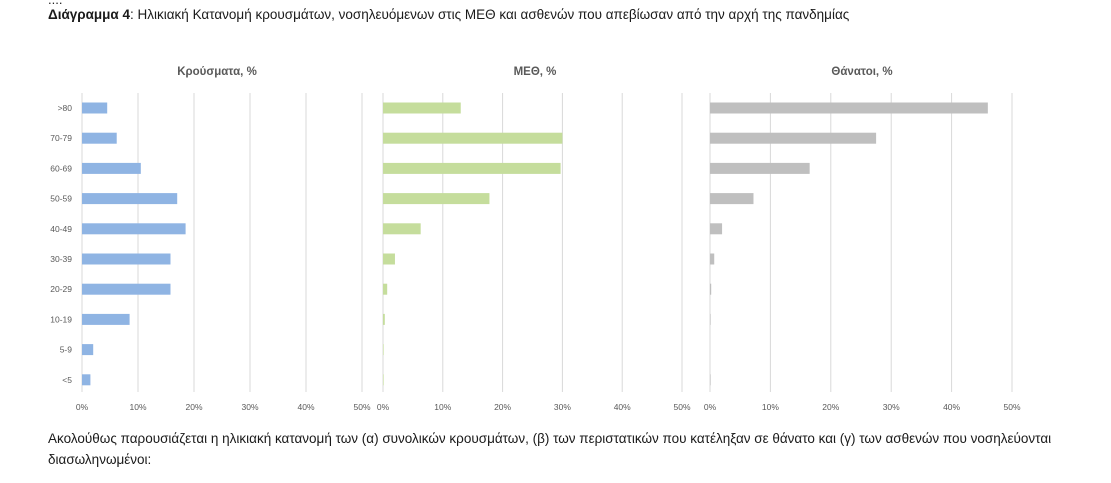 This screenshot has height=483, width=1111. I want to click on chart-title: Κρούσματα, %, so click(217, 72).